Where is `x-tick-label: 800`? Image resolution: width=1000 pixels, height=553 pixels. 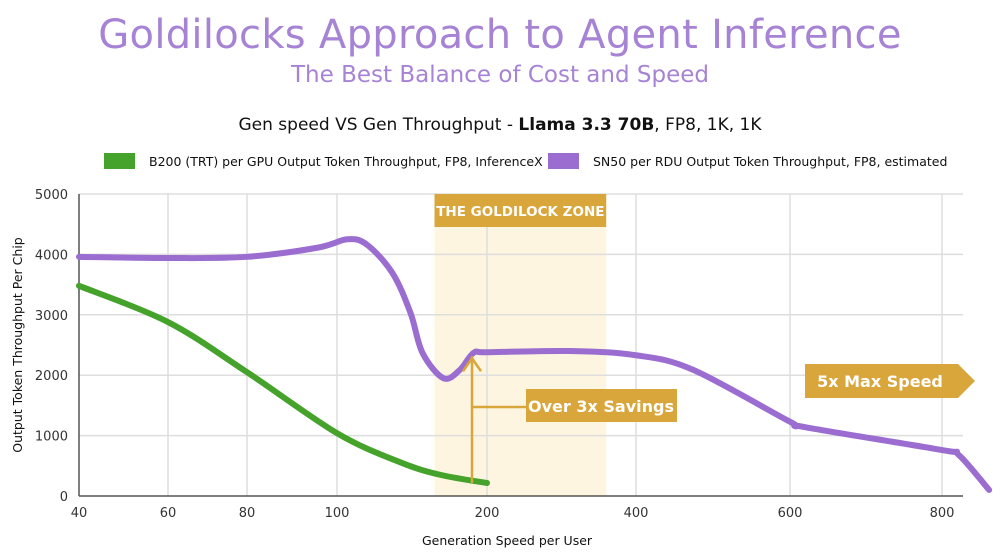
x-tick-label: 800 is located at coordinates (942, 513).